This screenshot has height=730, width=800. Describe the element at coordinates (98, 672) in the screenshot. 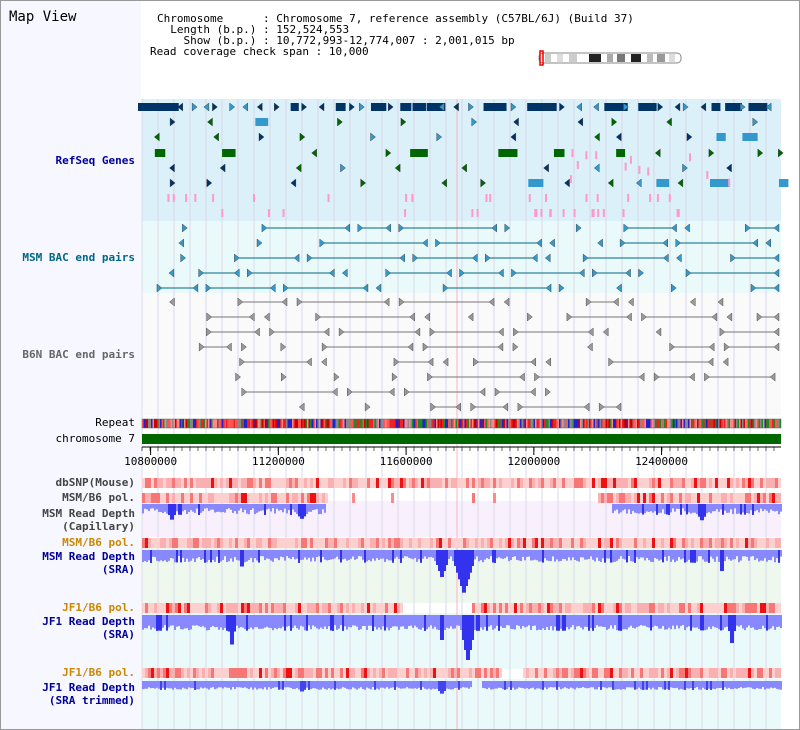

I see `track-label-jf1-pol-2: JF1/B6 pol.` at that location.